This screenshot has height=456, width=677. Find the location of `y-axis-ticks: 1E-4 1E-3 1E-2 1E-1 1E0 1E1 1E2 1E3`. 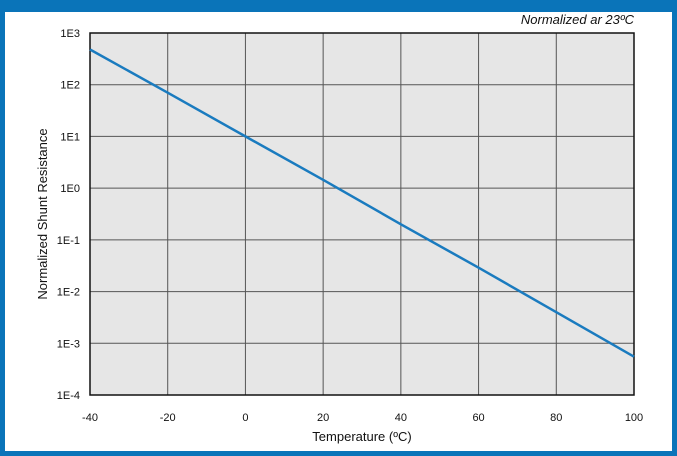

y-axis-ticks: 1E-4 1E-3 1E-2 1E-1 1E0 1E1 1E2 1E3 is located at coordinates (68, 215).